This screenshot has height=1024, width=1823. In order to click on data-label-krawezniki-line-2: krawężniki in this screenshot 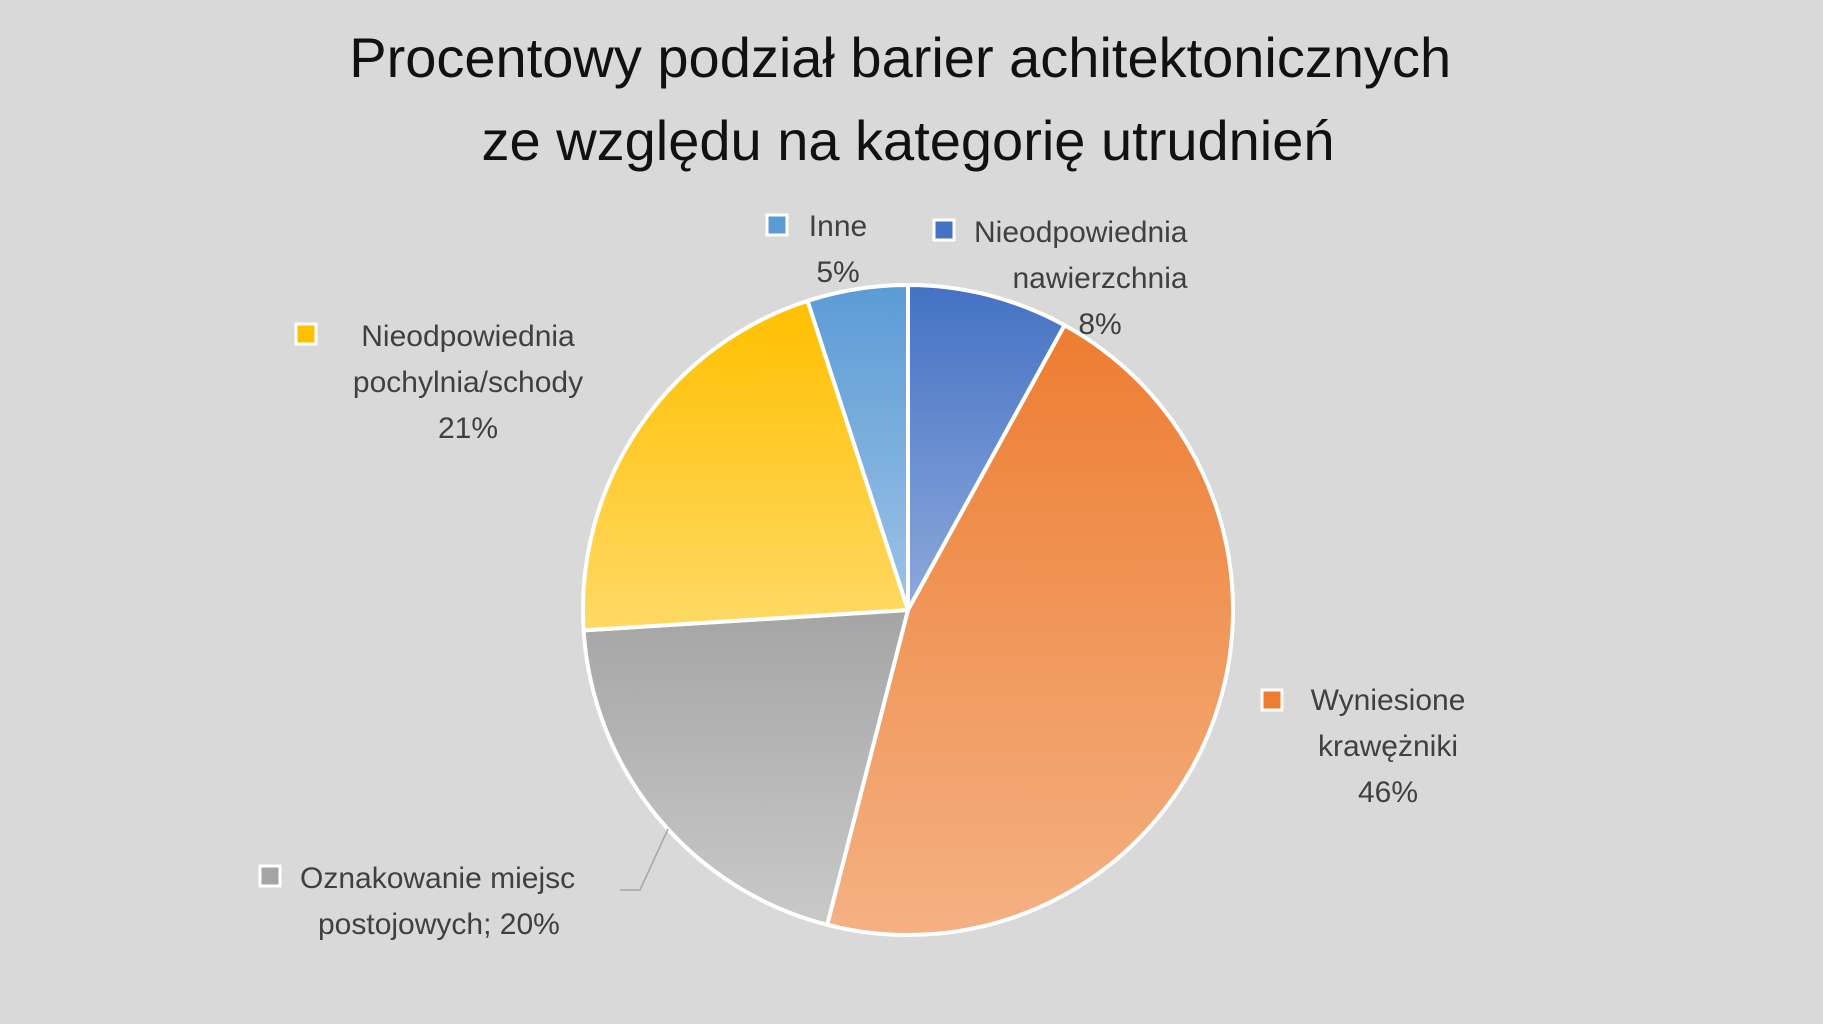, I will do `click(1388, 746)`.